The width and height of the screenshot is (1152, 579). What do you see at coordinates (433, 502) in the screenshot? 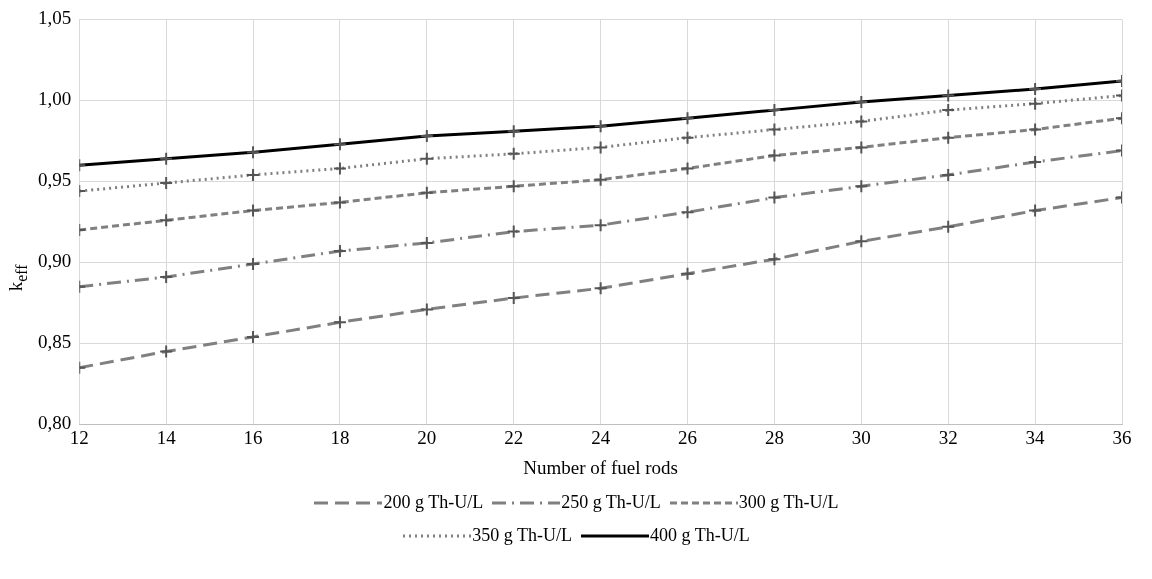
I see `legend-label: 200 g Th-U/L` at bounding box center [433, 502].